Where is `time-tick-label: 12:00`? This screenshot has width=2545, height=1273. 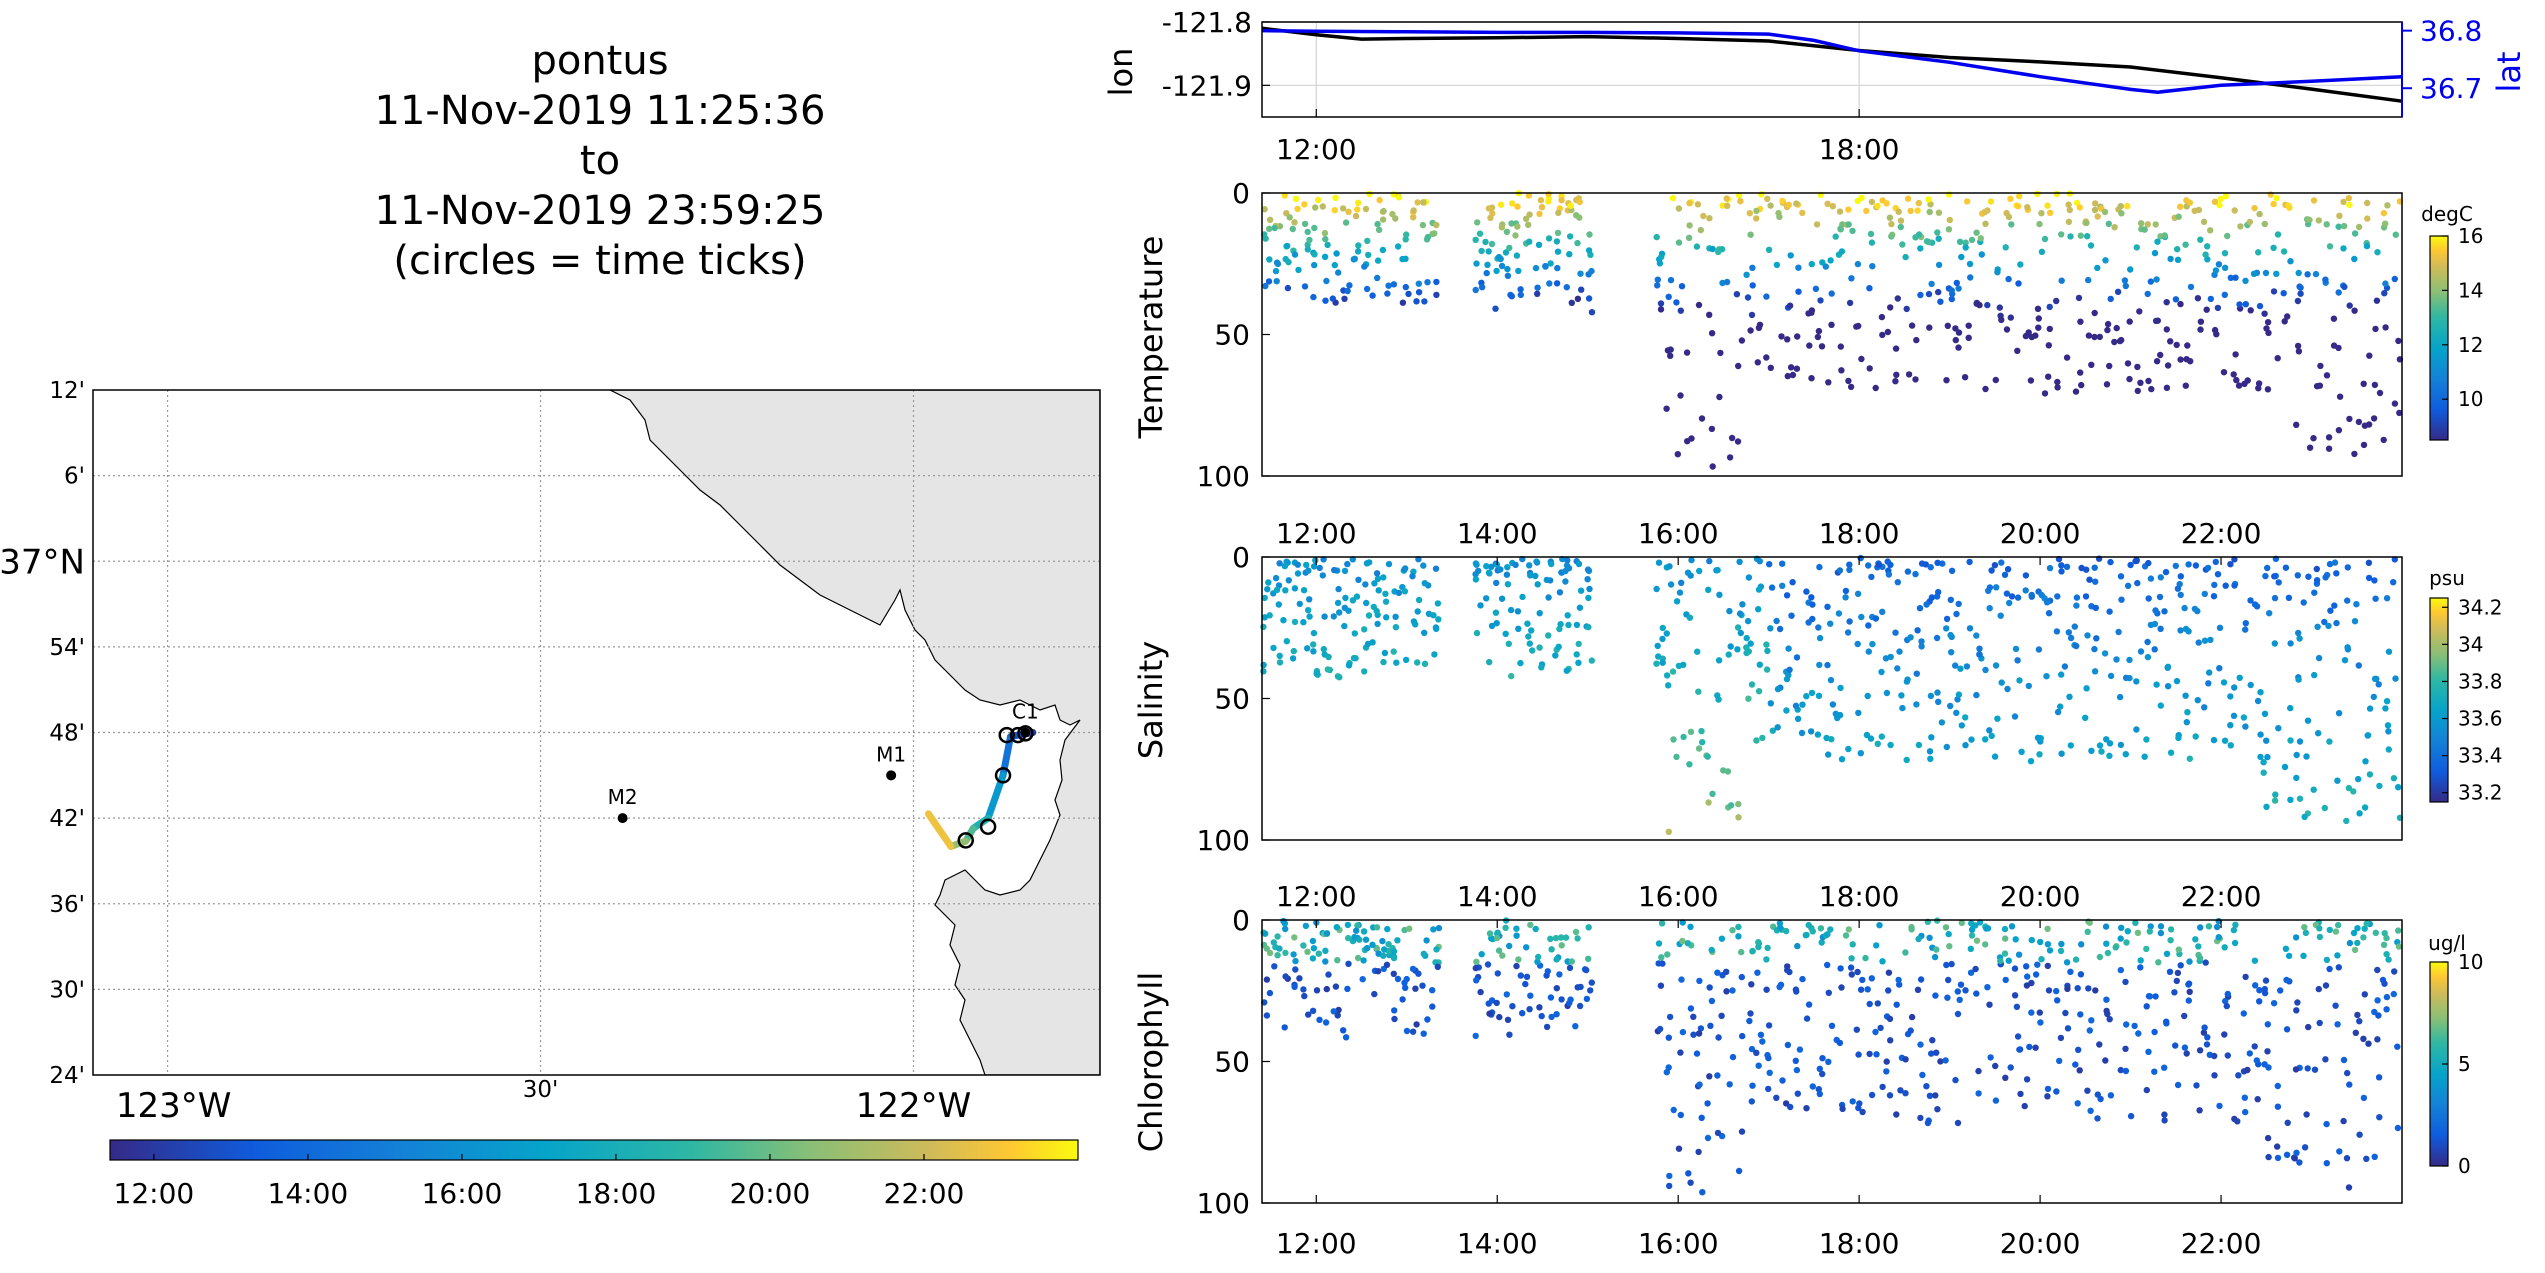
time-tick-label: 12:00 is located at coordinates (1316, 896).